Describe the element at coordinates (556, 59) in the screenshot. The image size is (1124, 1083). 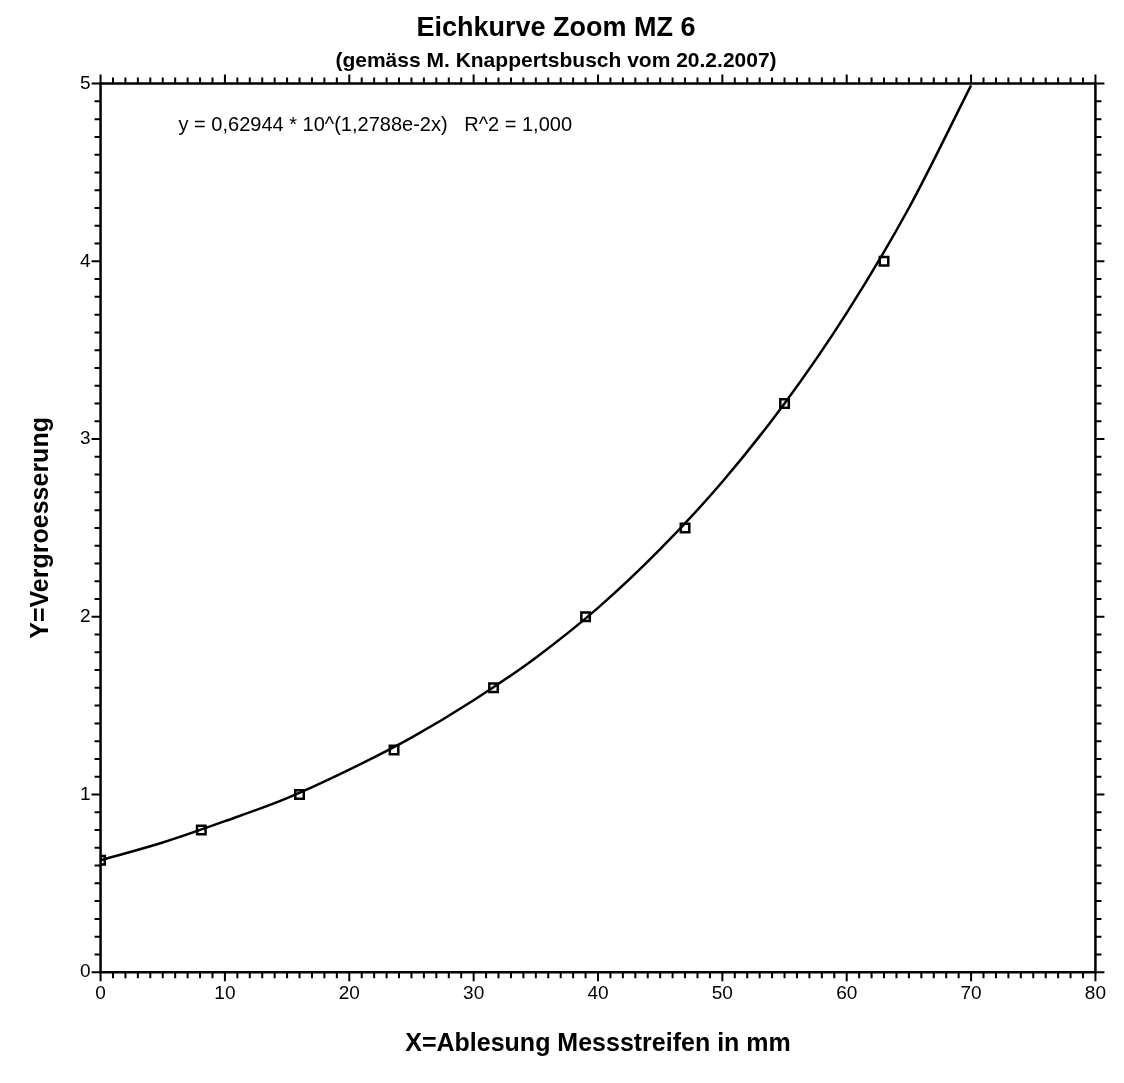
I see `chart-subtitle: (gemäss M. Knappertsbusch vom 20.2.2007)` at that location.